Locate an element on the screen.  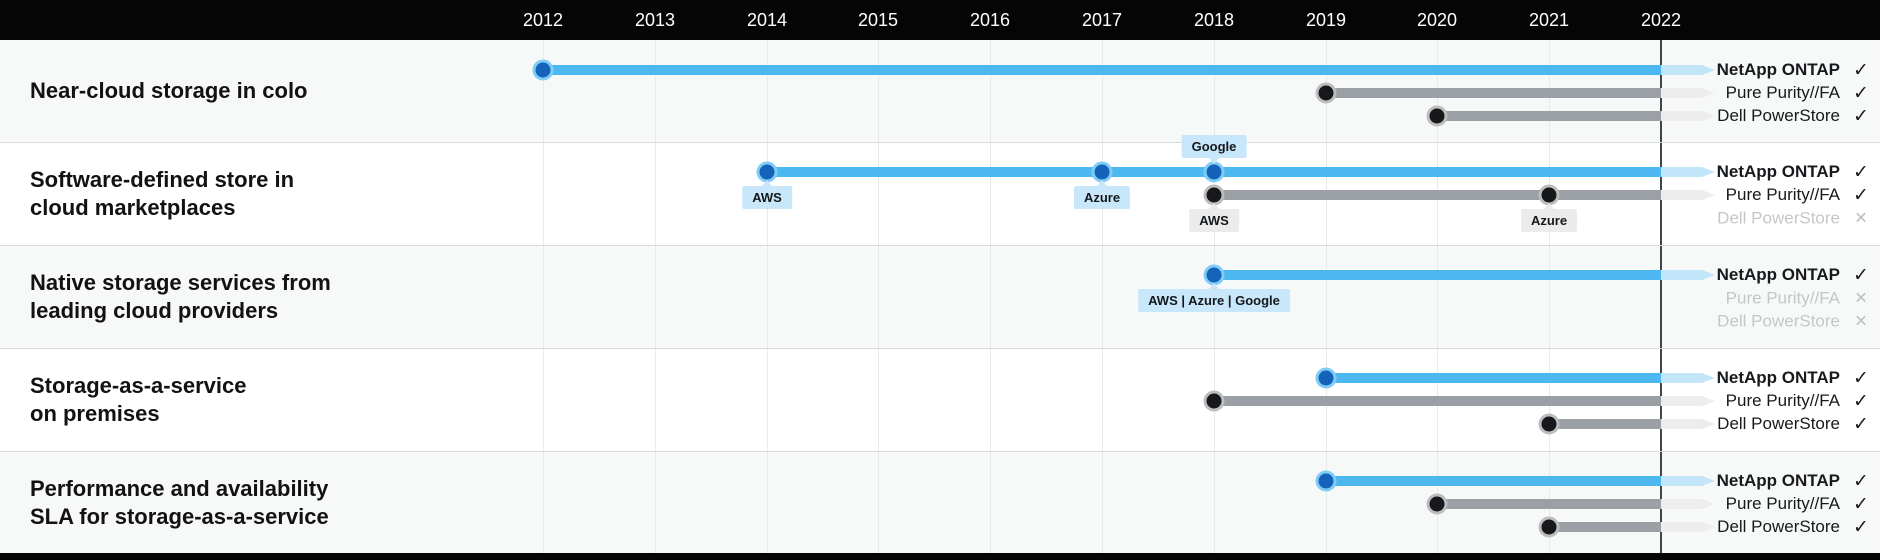
vendor-status-dell-powerstore-row-1: Dell PowerStore ✓ is located at coordinates (1794, 116).